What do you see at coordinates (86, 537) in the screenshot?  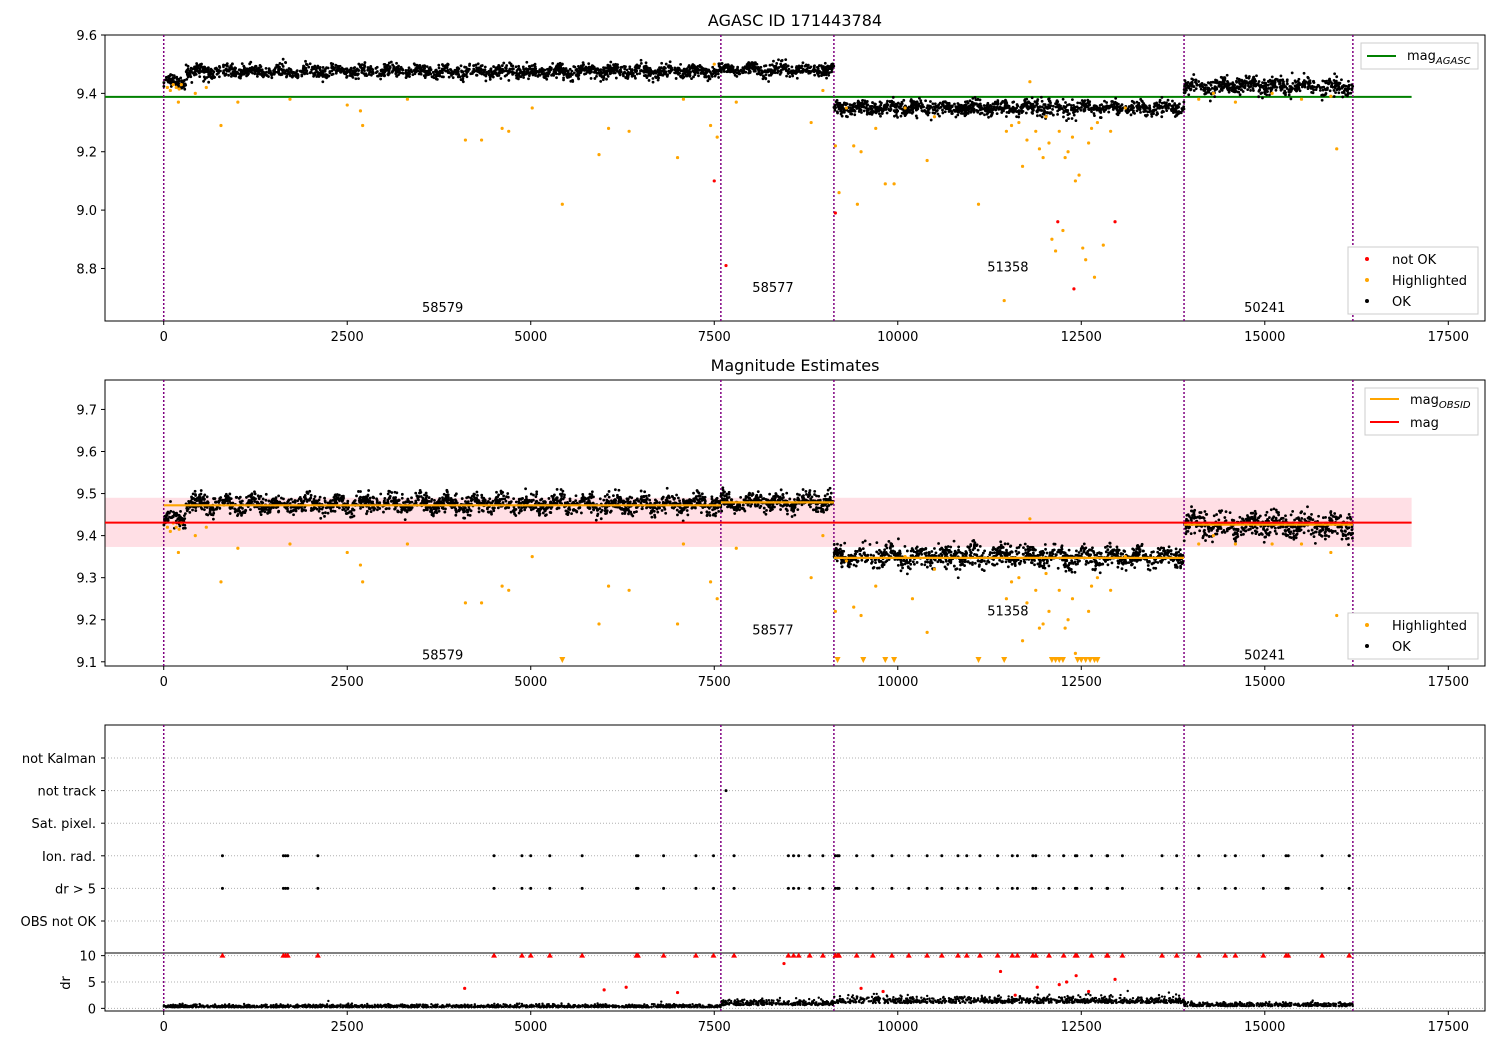 I see `y-tick-label: 9.4` at bounding box center [86, 537].